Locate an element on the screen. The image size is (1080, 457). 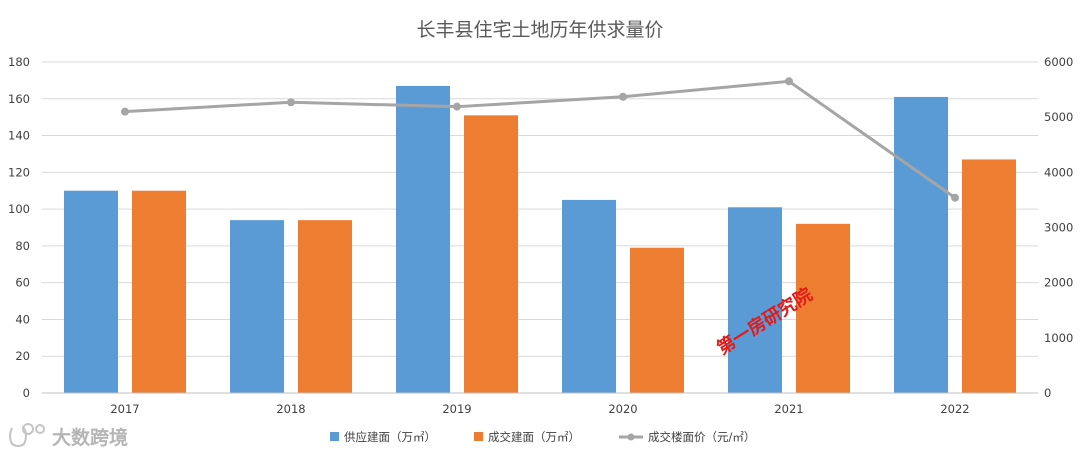
left-axis-ticks: 0 20 40 60 80 100 120 140 160 180 is located at coordinates (19, 227).